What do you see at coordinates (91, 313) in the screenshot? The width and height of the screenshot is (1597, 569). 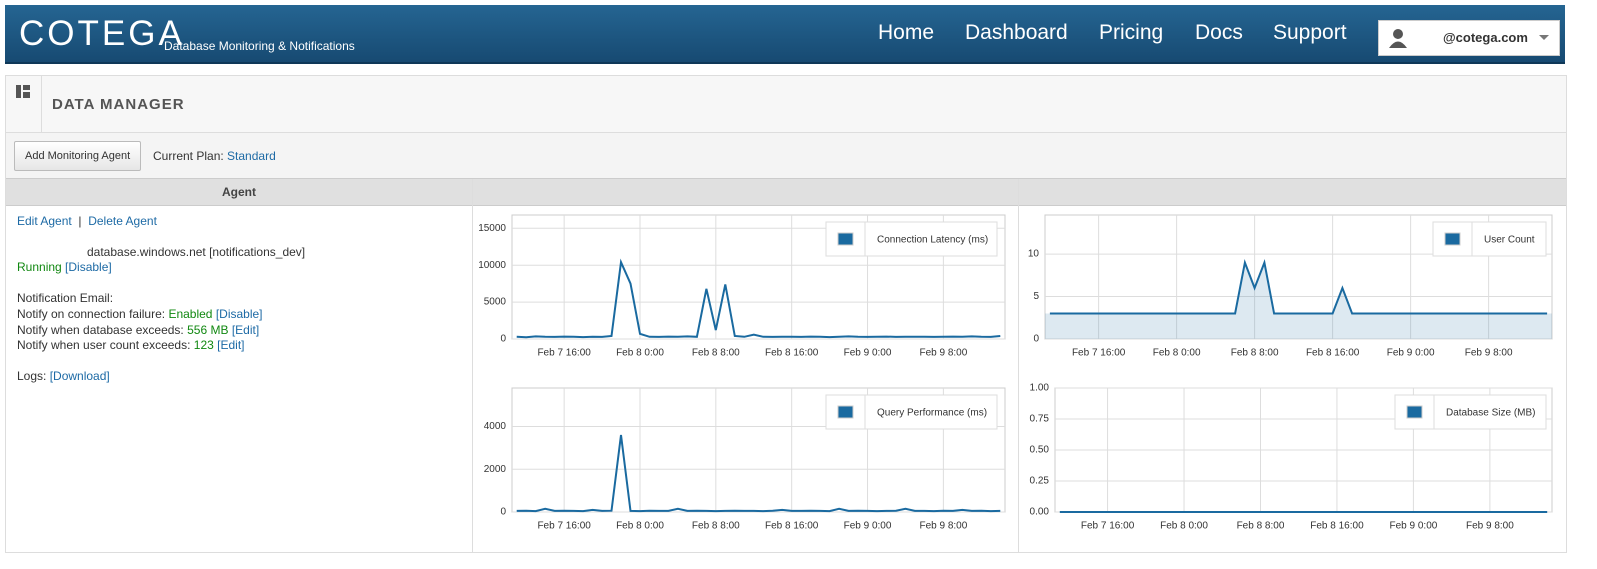 I see `label: Notify on connection failure:` at bounding box center [91, 313].